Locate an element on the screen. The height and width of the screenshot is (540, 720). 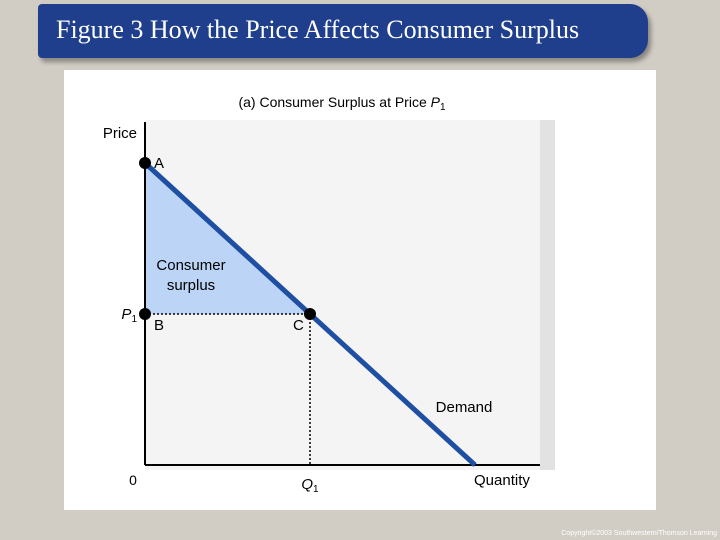
consumer-surplus-label-line-1: Consumer is located at coordinates (190, 265).